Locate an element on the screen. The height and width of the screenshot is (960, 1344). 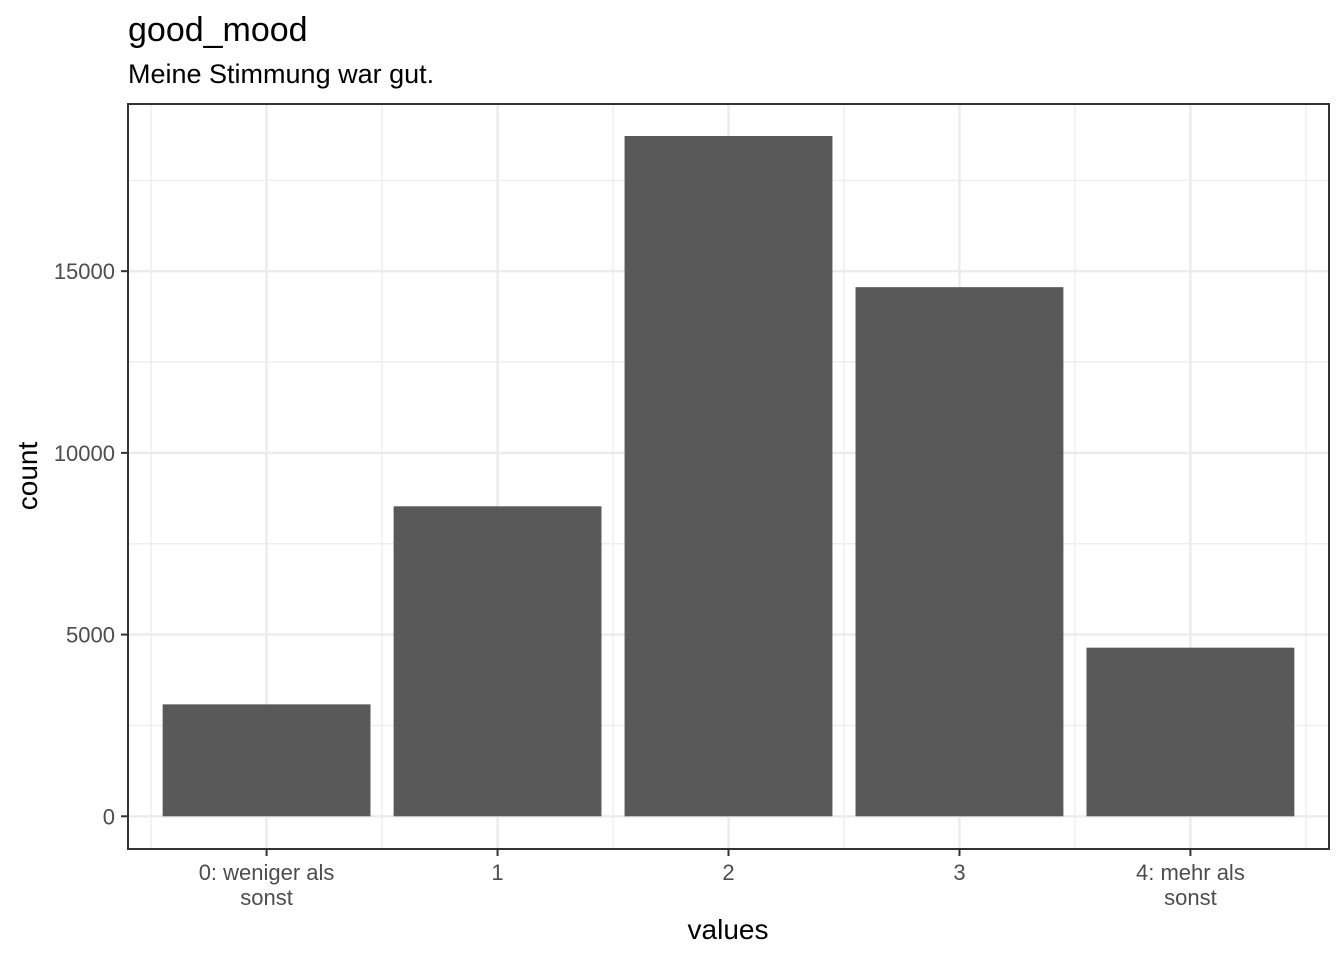
x-axis-title: values is located at coordinates (728, 929).